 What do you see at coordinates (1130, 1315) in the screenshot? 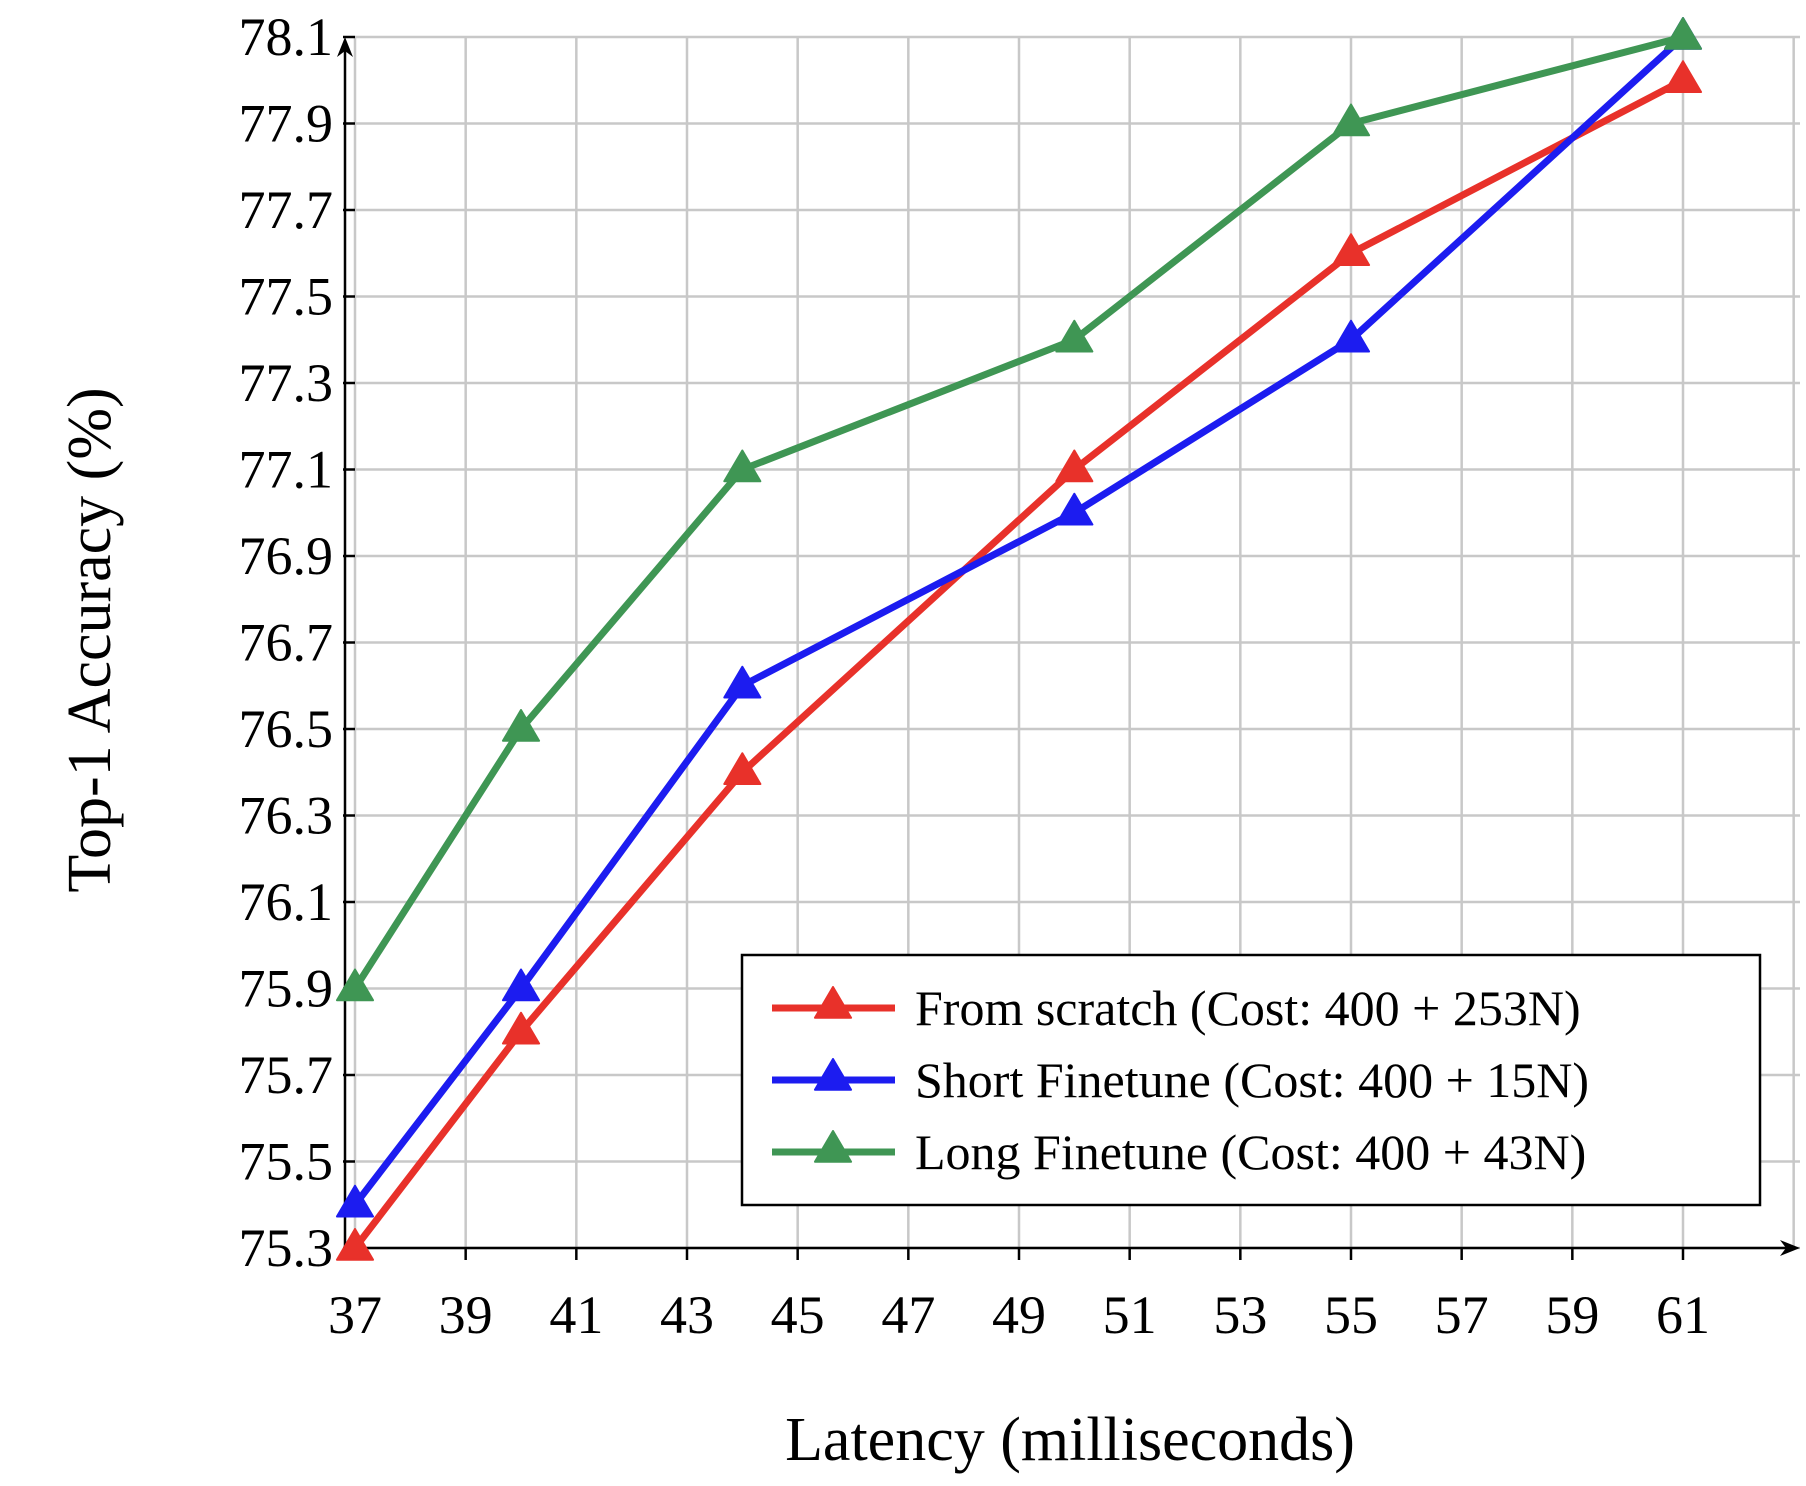
I see `x-tick-label: 51` at bounding box center [1130, 1315].